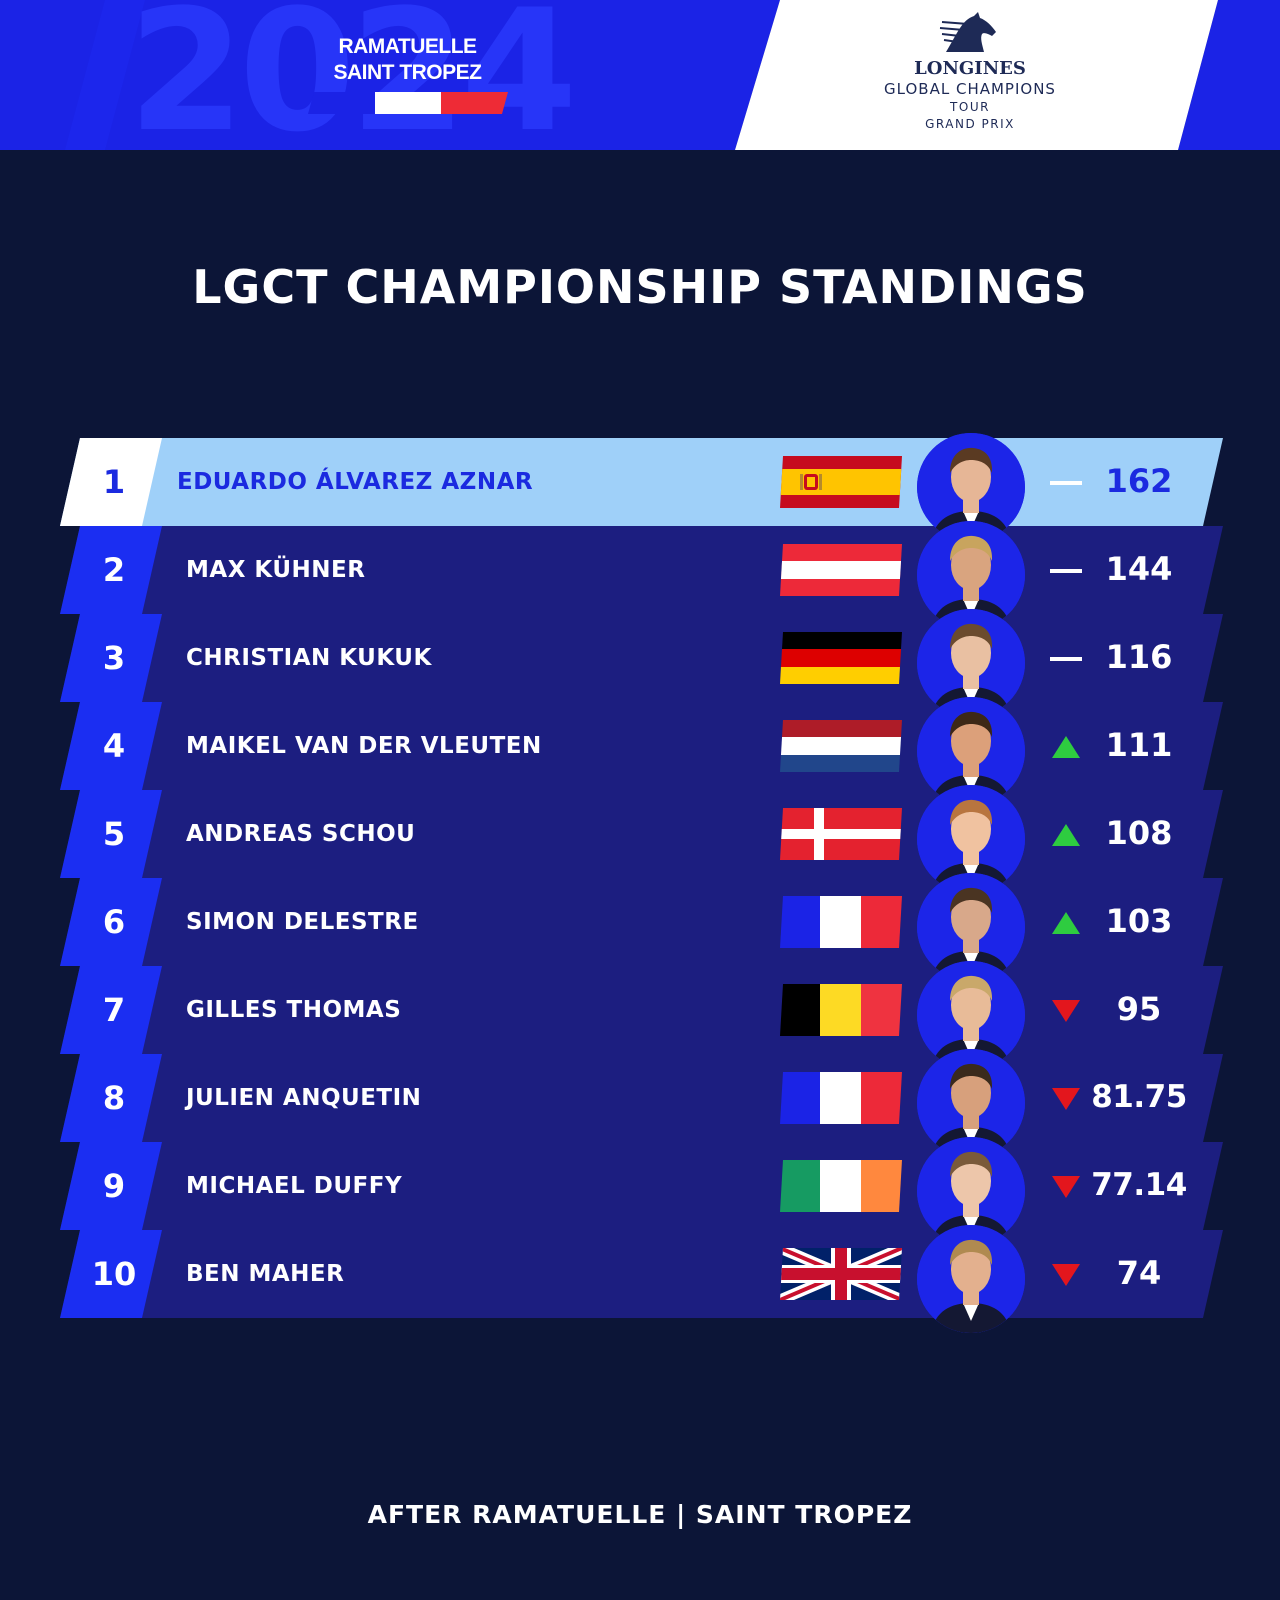 The height and width of the screenshot is (1600, 1280). Describe the element at coordinates (841, 658) in the screenshot. I see `country-flag-germany` at that location.